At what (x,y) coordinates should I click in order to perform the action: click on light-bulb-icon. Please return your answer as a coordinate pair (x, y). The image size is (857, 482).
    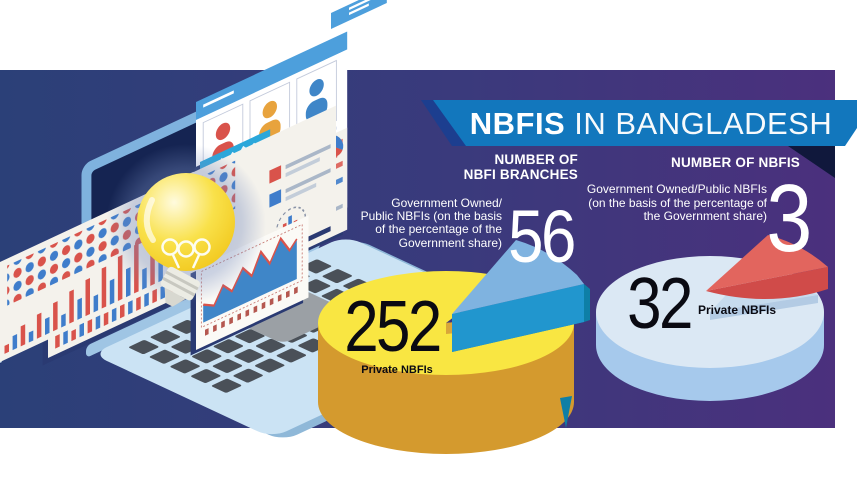
    Looking at the image, I should click on (186, 225).